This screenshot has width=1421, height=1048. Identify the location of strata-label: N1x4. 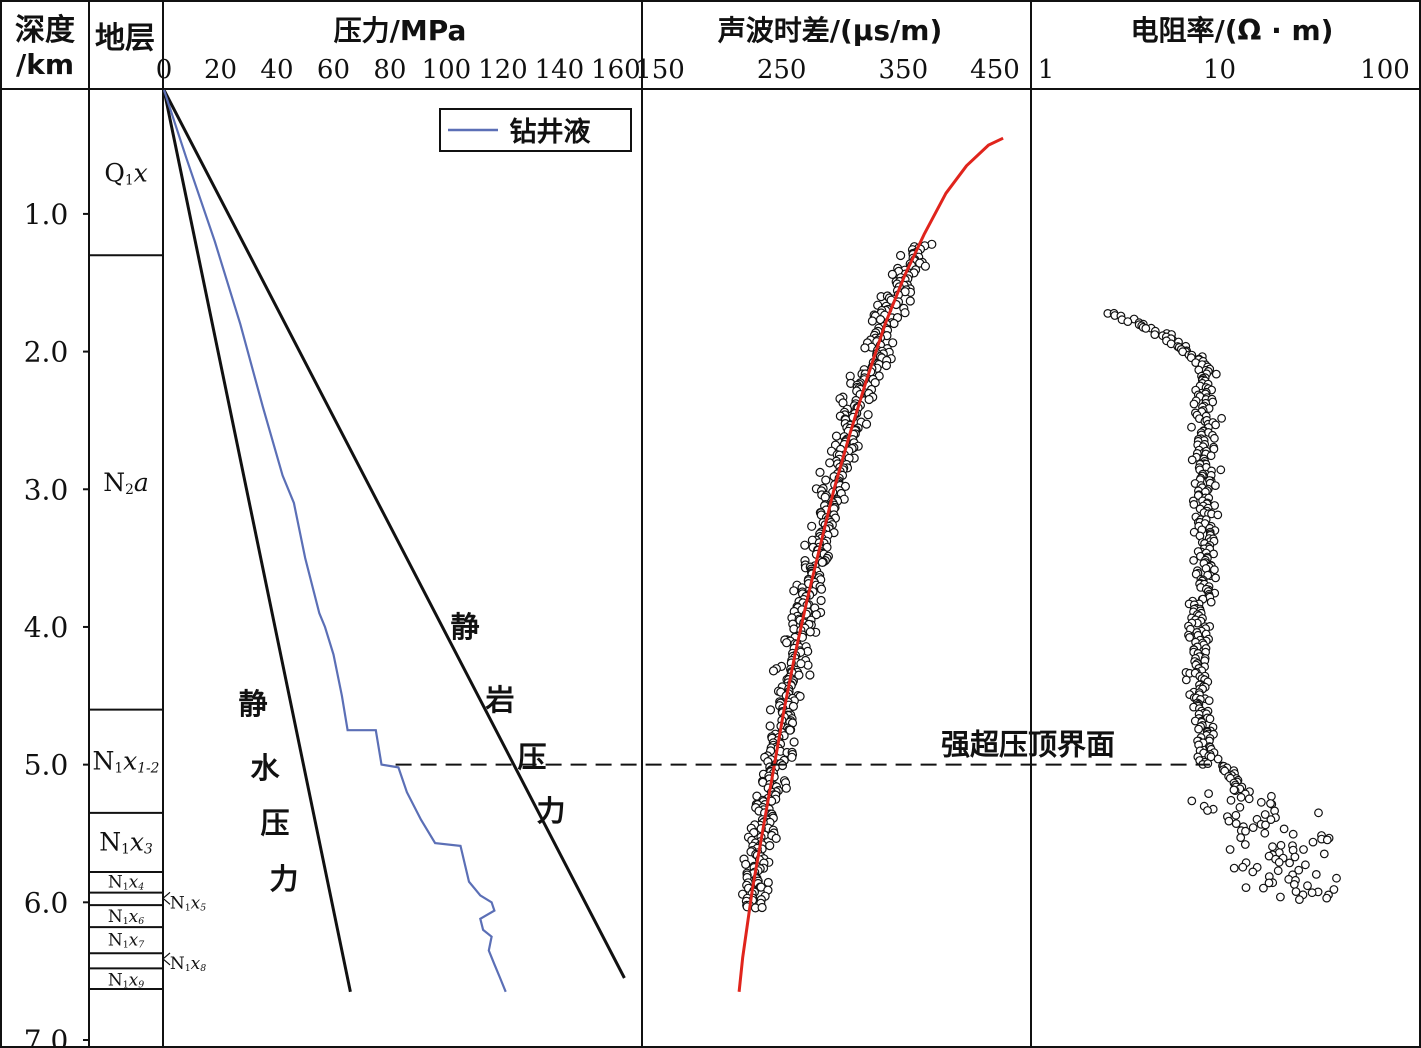
(126, 883).